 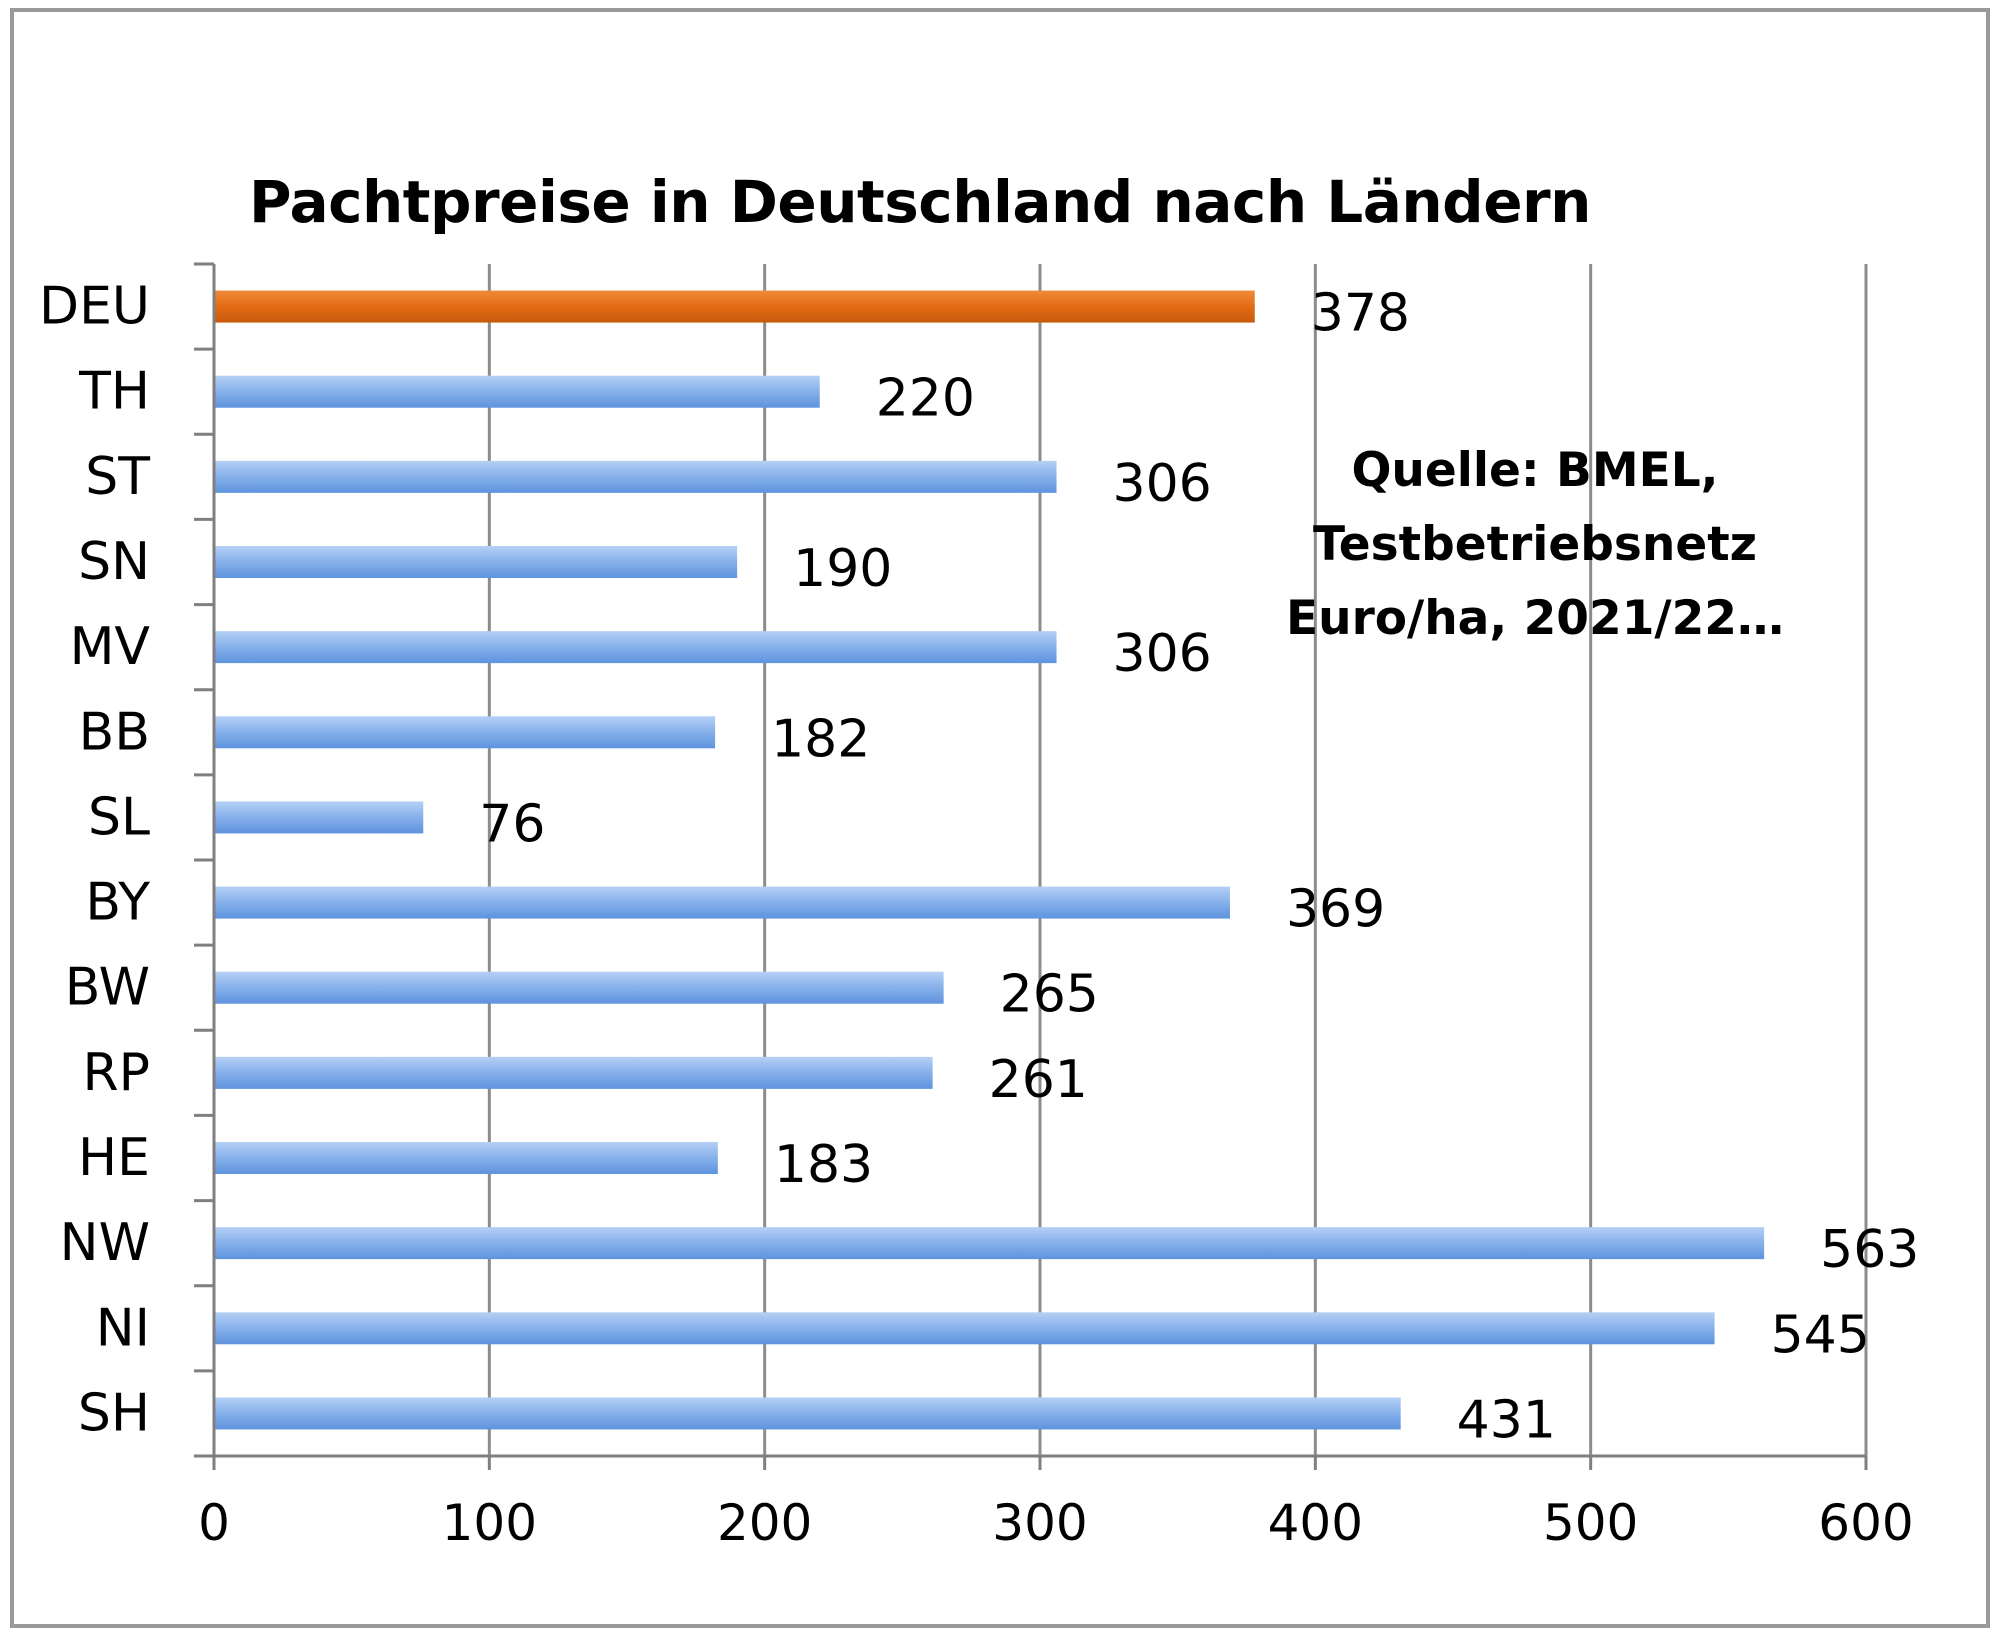 What do you see at coordinates (1506, 1420) in the screenshot?
I see `data-label: 431` at bounding box center [1506, 1420].